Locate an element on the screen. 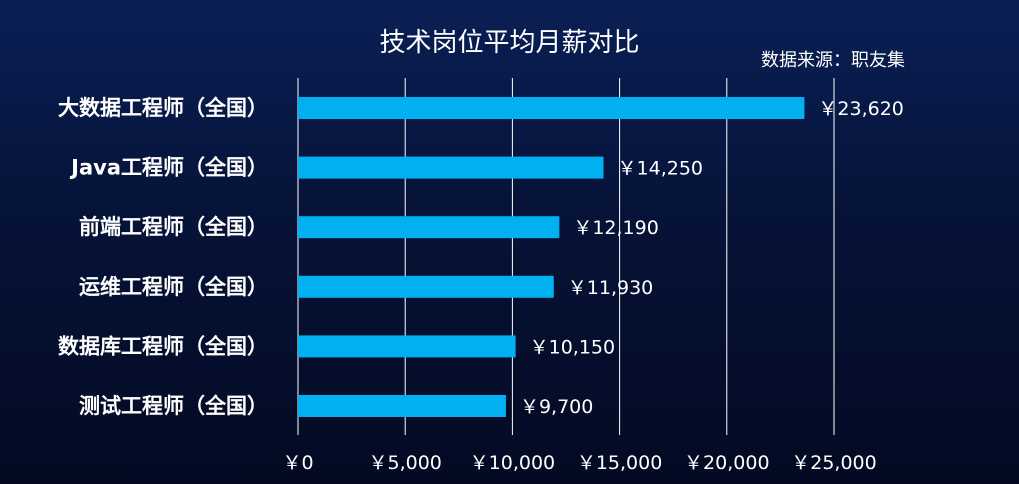  x-tick-label-4: ￥20,000 is located at coordinates (726, 463).